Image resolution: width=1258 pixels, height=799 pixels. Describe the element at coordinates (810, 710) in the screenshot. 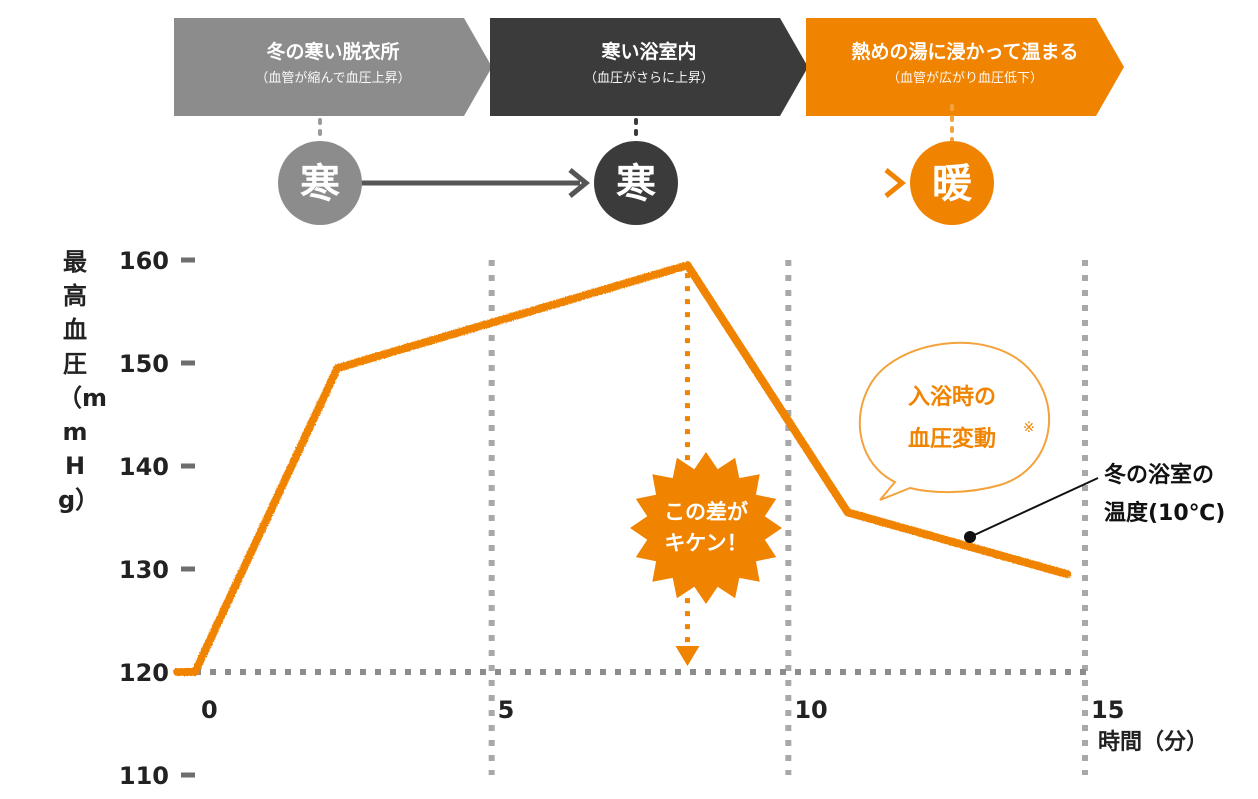

I see `x-tick-label: 10` at that location.